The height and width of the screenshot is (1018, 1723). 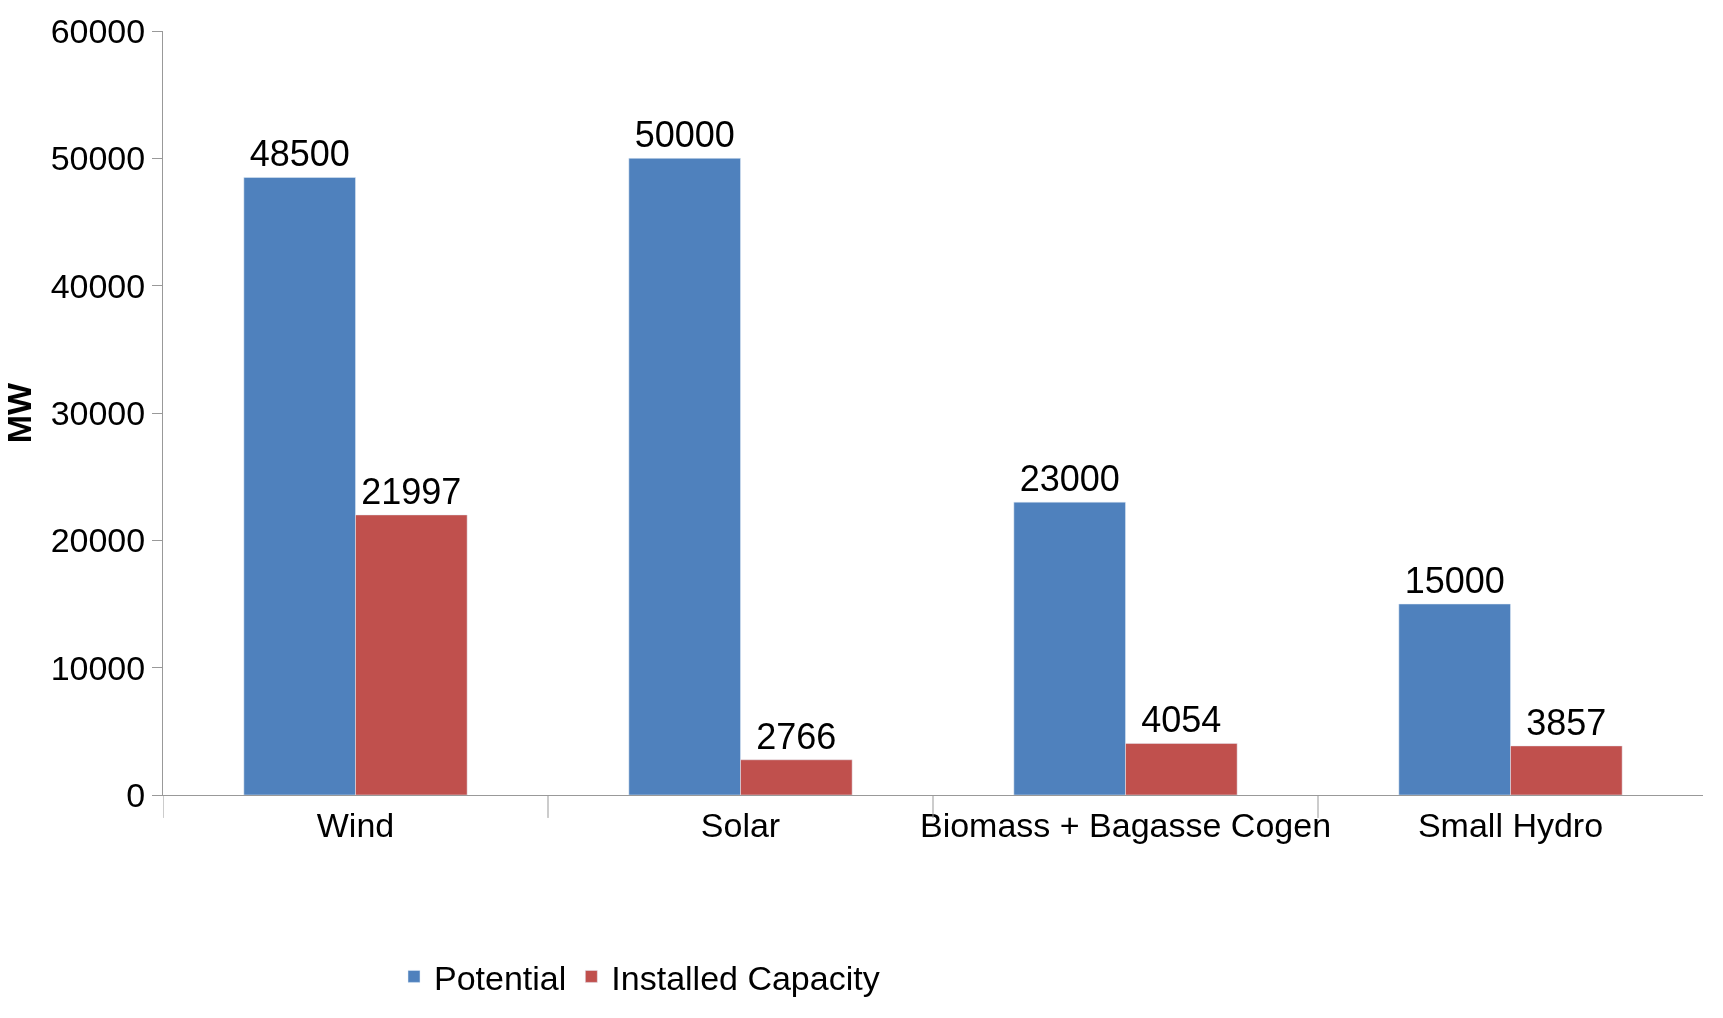 I want to click on x-tick-label: Solar, so click(x=740, y=824).